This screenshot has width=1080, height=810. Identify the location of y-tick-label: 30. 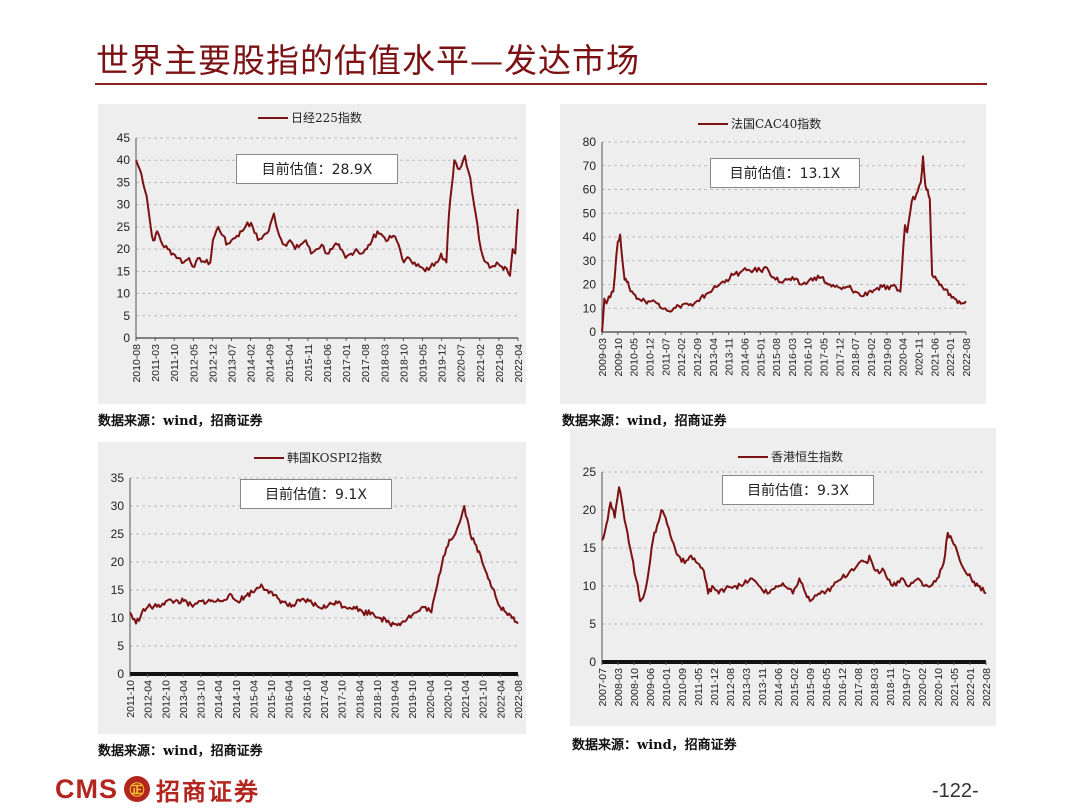
(590, 261).